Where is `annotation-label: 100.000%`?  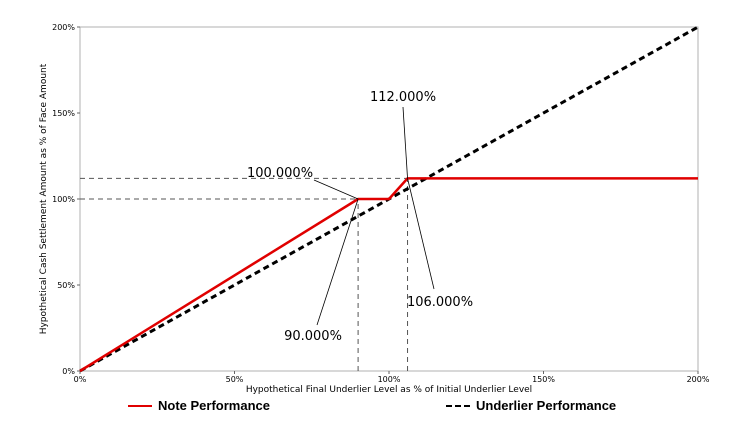 annotation-label: 100.000% is located at coordinates (280, 173).